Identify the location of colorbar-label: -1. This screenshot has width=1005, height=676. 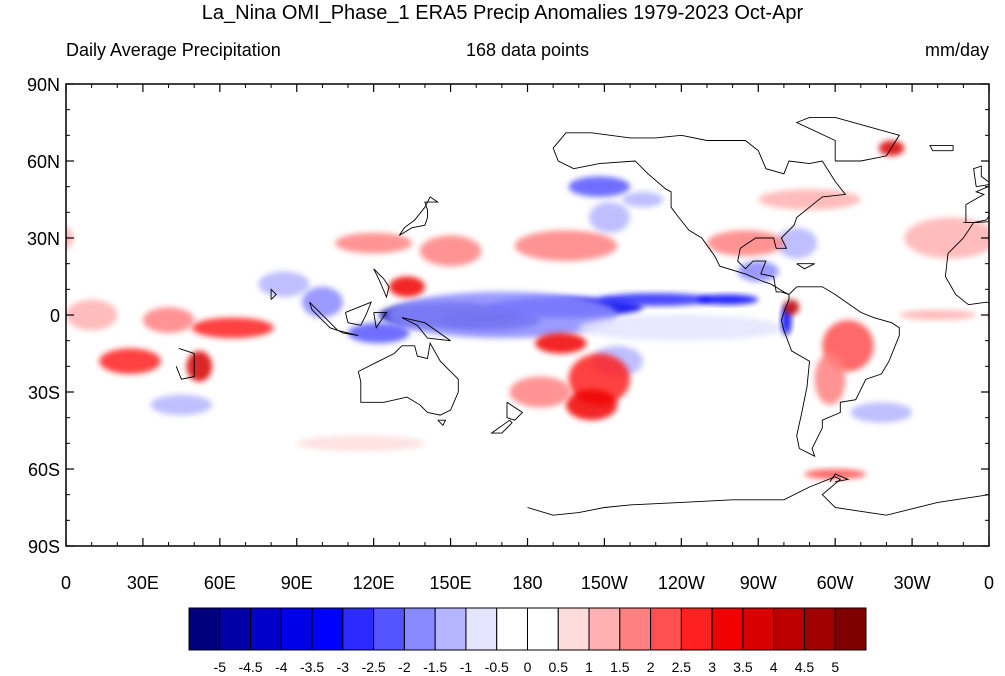
(466, 667).